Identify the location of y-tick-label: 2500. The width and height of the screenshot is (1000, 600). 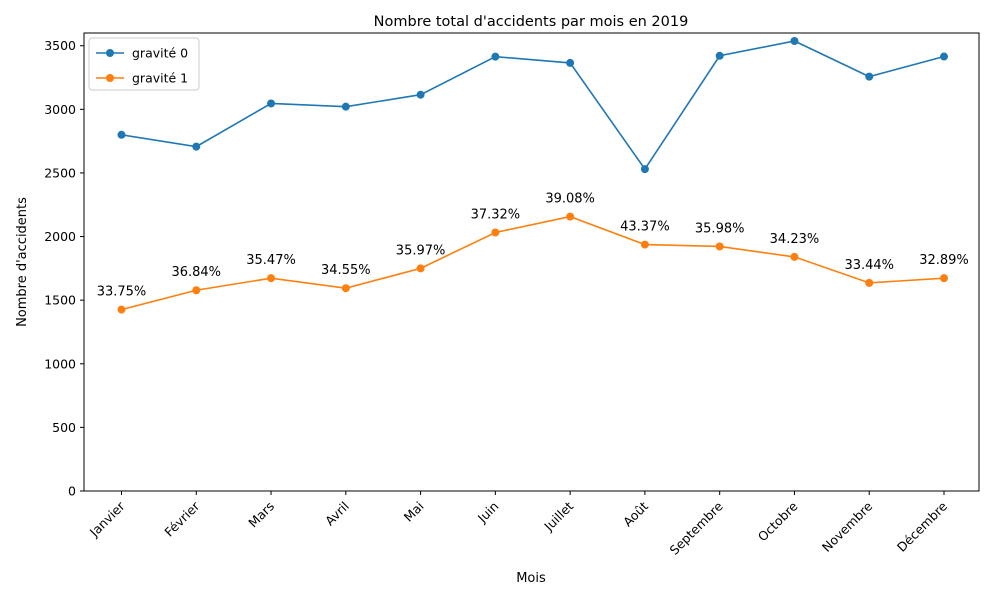
(60, 172).